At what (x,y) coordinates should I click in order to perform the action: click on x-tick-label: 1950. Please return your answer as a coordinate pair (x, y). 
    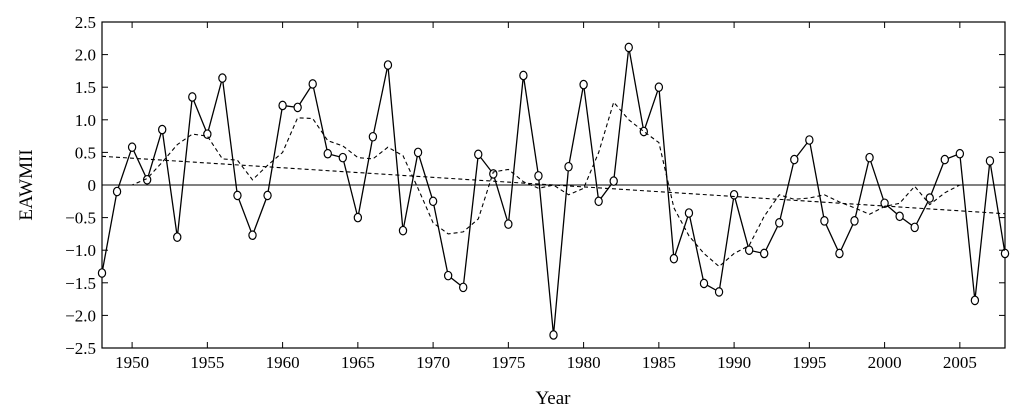
    Looking at the image, I should click on (132, 362).